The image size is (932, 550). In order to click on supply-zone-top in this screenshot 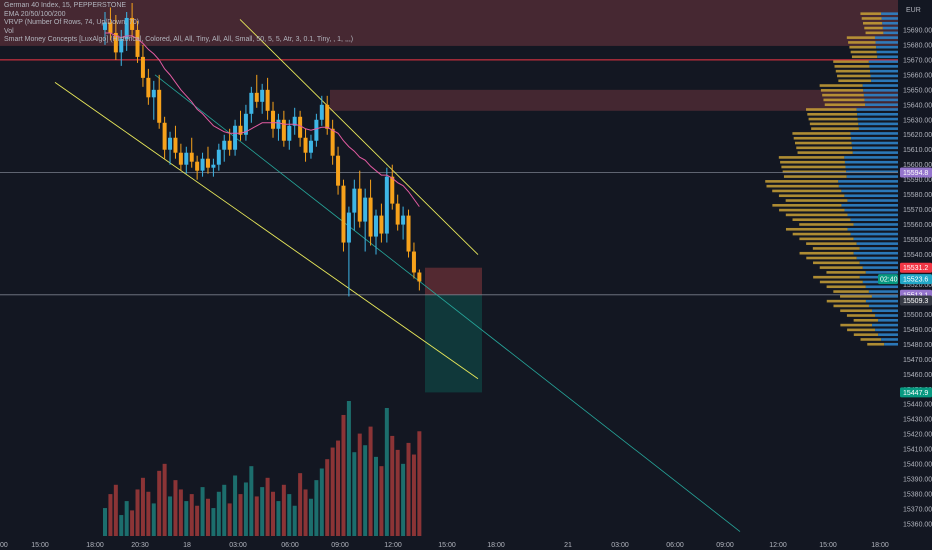, I will do `click(449, 23)`.